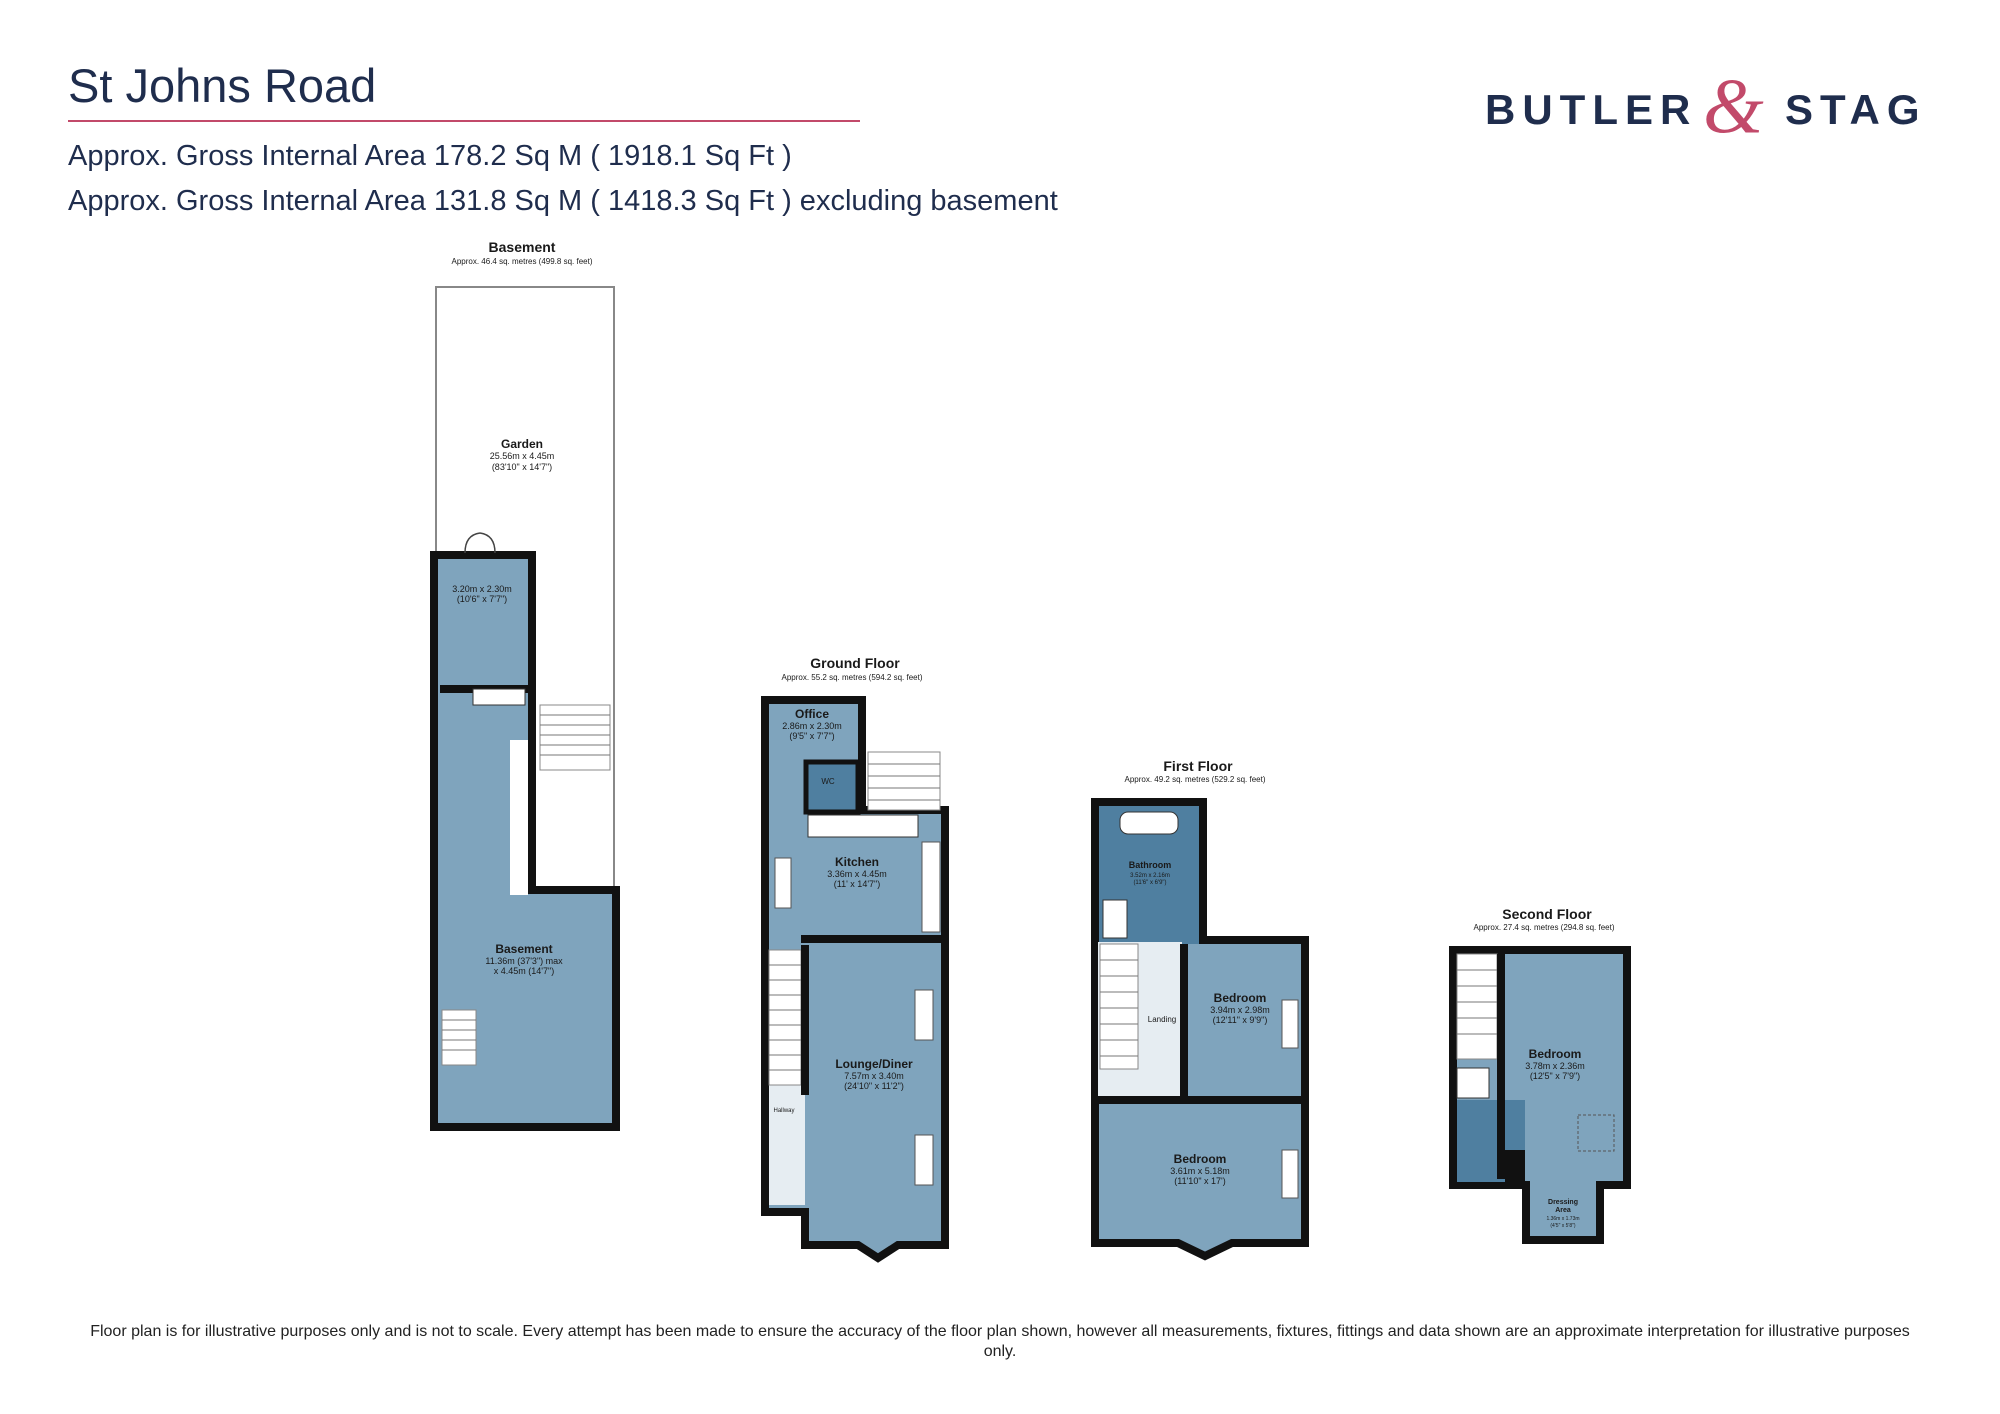 Image resolution: width=2000 pixels, height=1414 pixels. What do you see at coordinates (1200, 1171) in the screenshot?
I see `bedroom2-metric: 3.61m x 5.18m` at bounding box center [1200, 1171].